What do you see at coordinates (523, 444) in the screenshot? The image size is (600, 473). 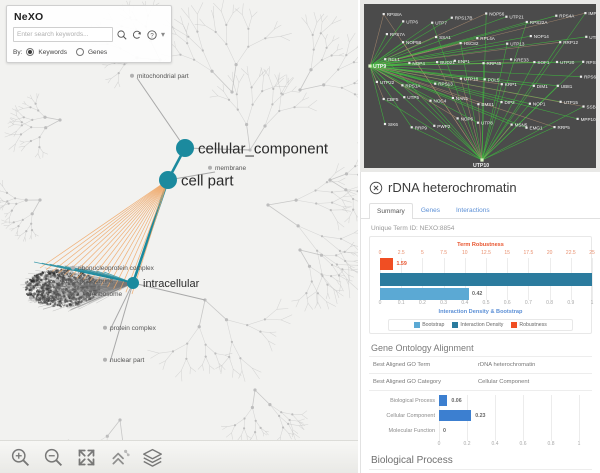 I see `go-axis-tick: 0.6` at bounding box center [523, 444].